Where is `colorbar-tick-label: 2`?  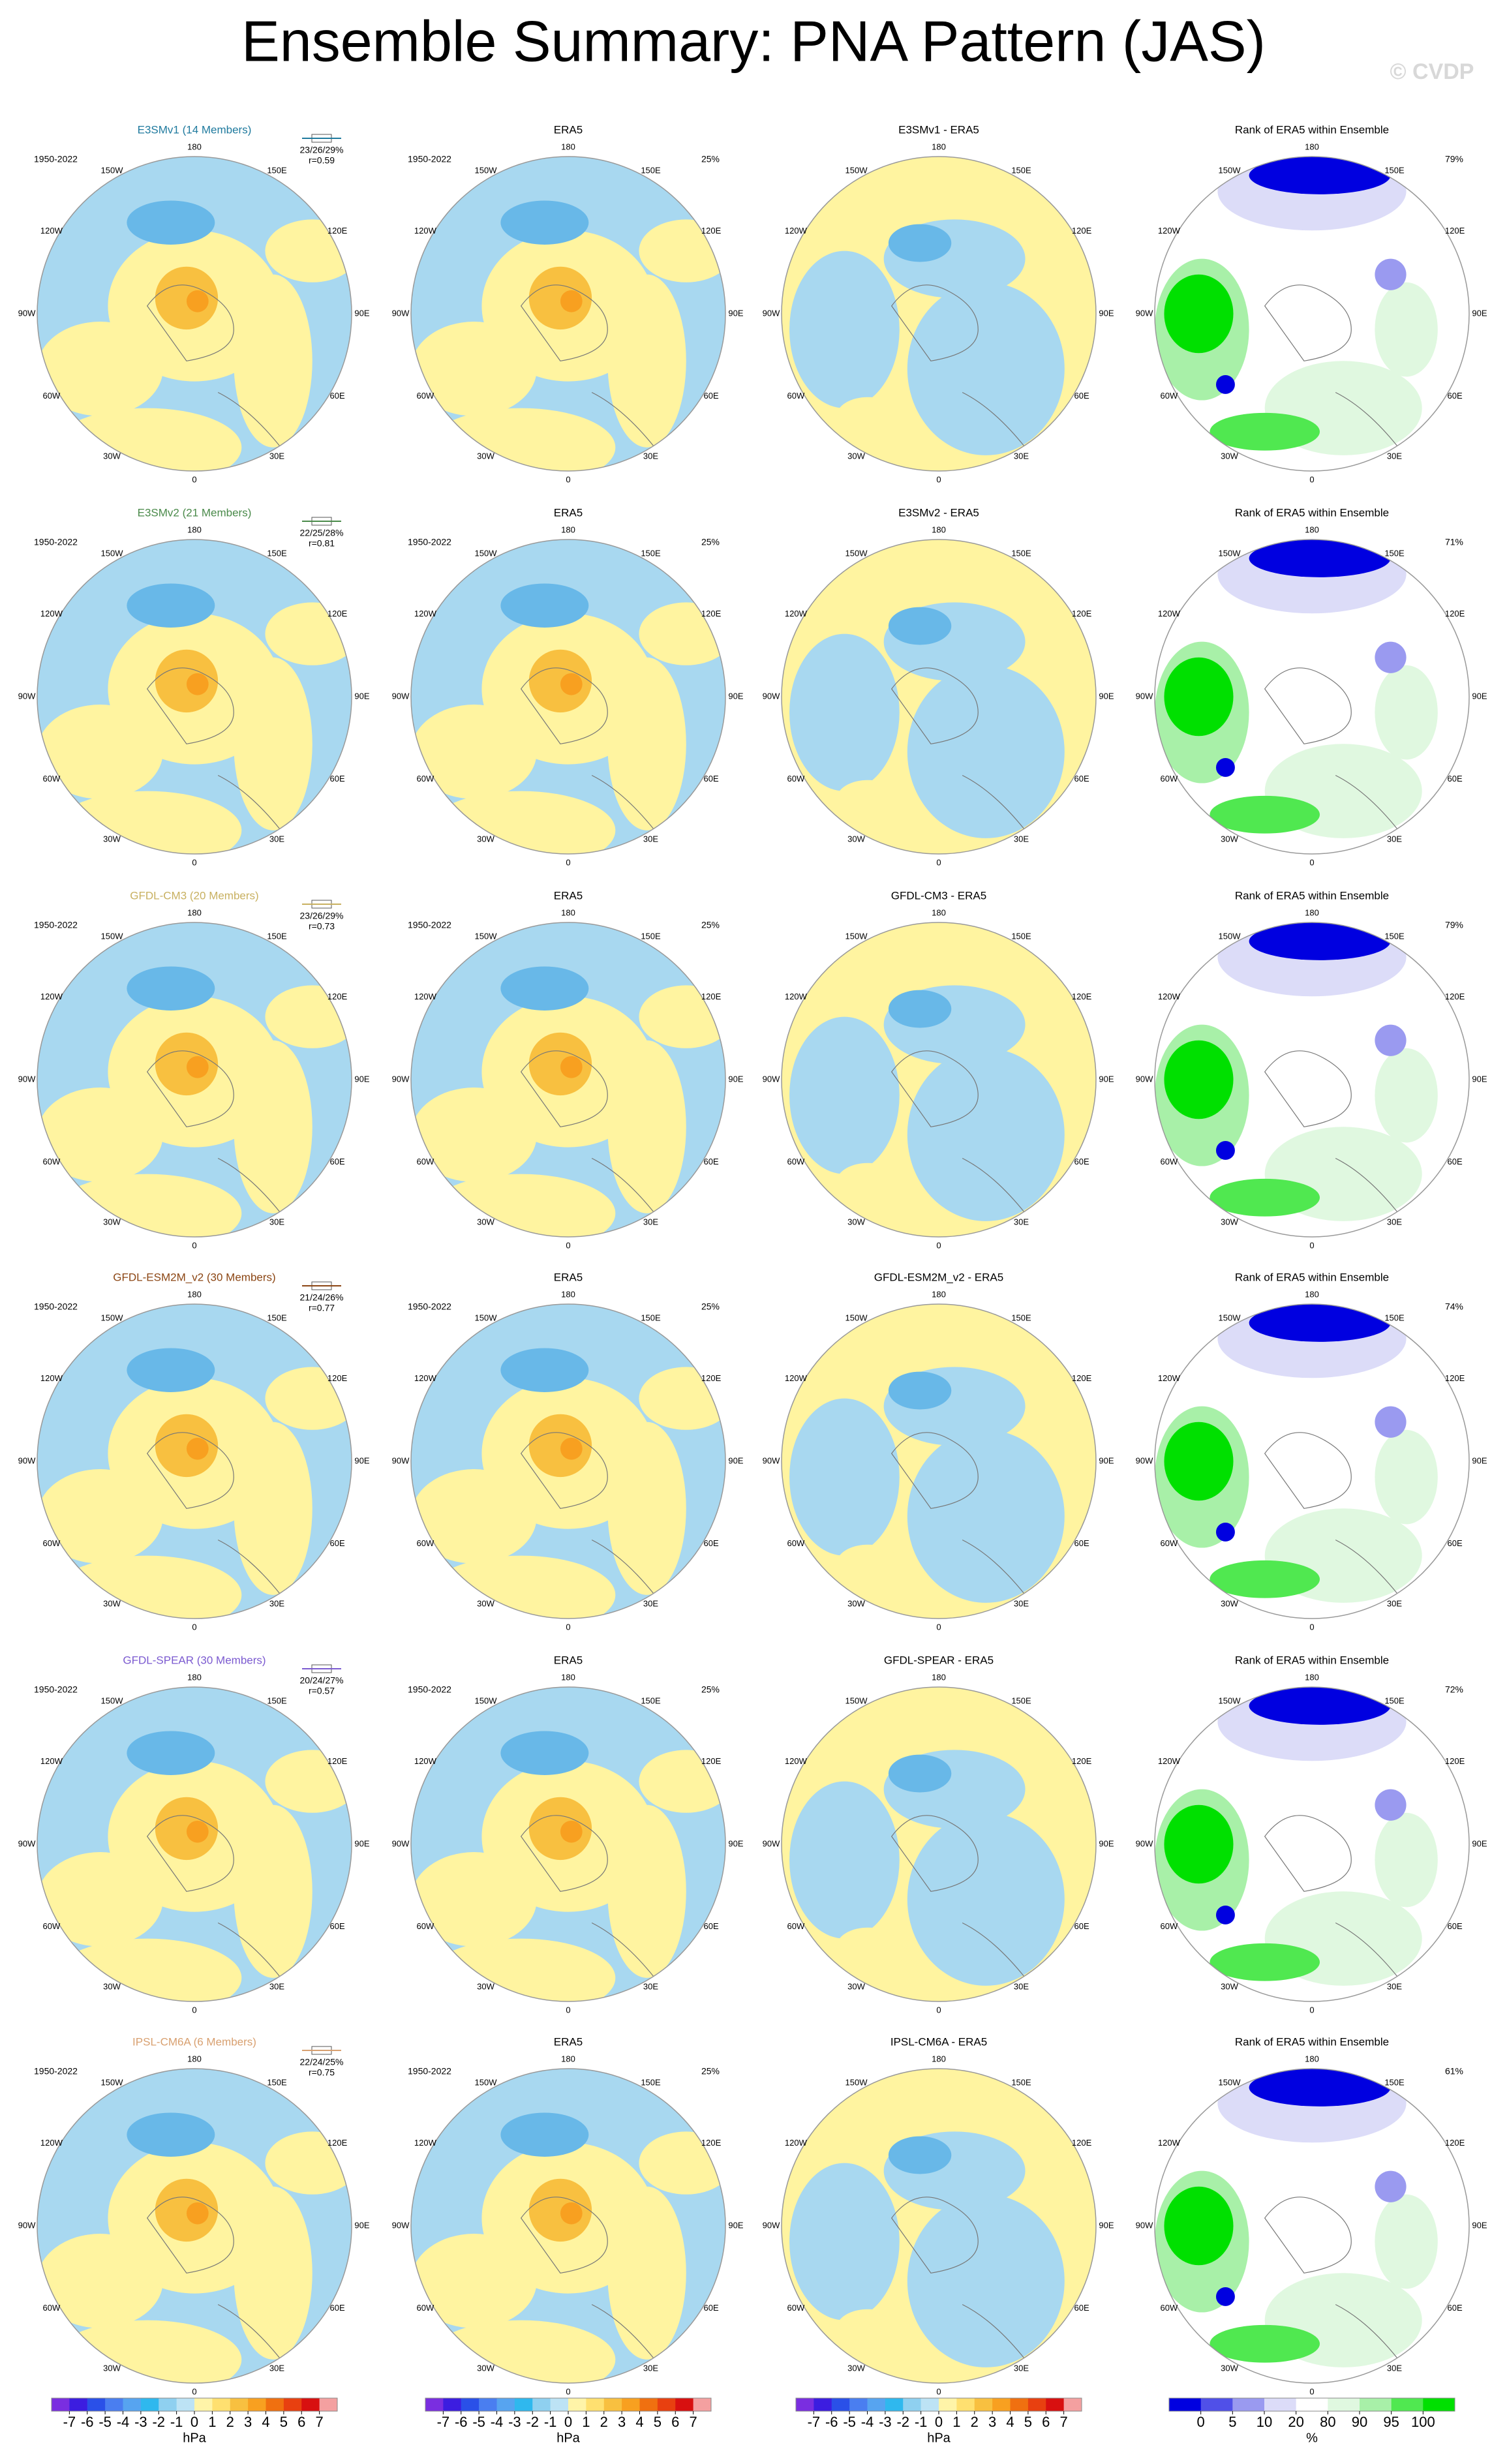
colorbar-tick-label: 2 is located at coordinates (975, 2422).